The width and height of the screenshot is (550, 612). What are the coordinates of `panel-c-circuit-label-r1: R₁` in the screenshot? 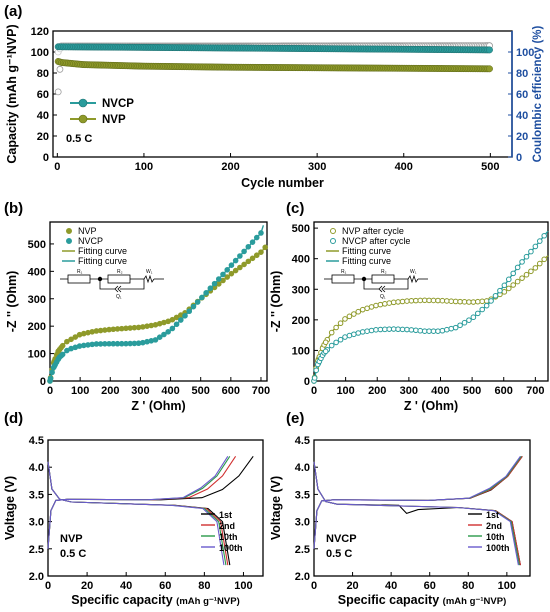 It's located at (344, 272).